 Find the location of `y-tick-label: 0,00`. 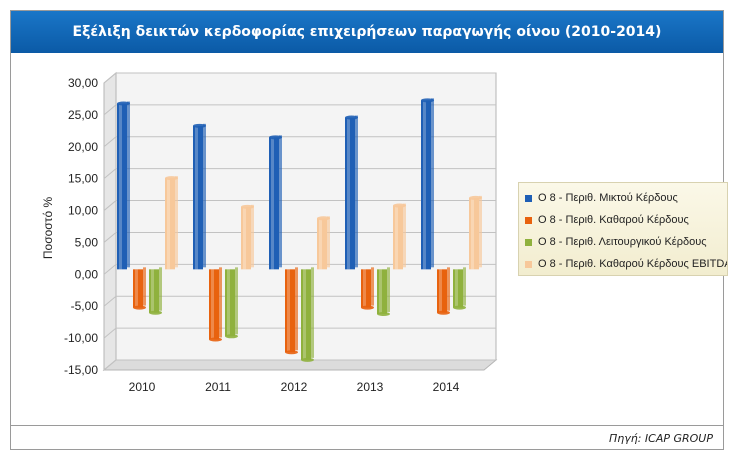

y-tick-label: 0,00 is located at coordinates (87, 274).